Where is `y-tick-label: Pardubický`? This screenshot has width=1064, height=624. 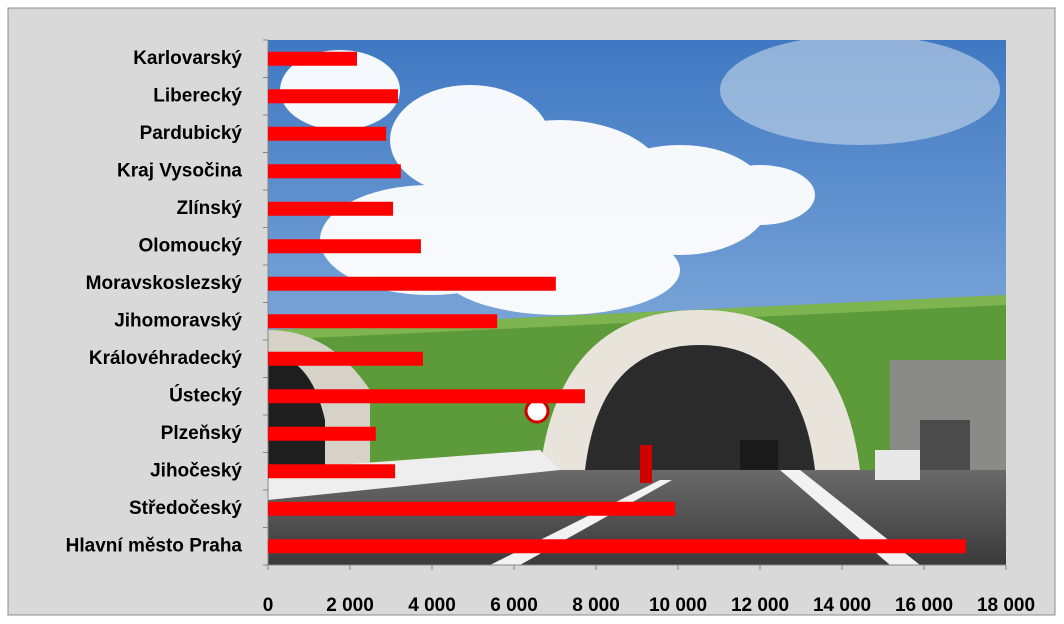 y-tick-label: Pardubický is located at coordinates (191, 133).